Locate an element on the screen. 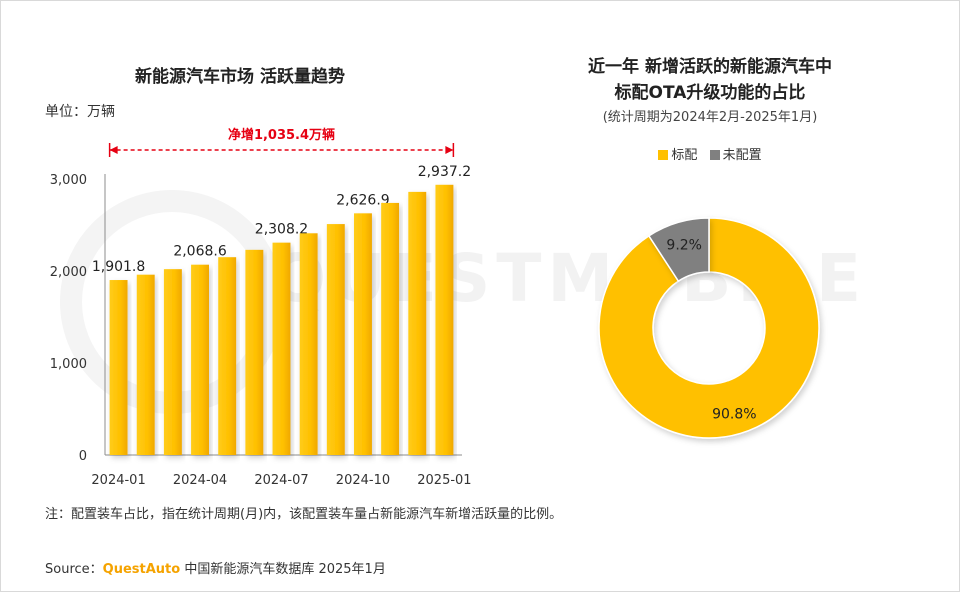 This screenshot has width=960, height=592. y-tick-label: 3,000 is located at coordinates (68, 180).